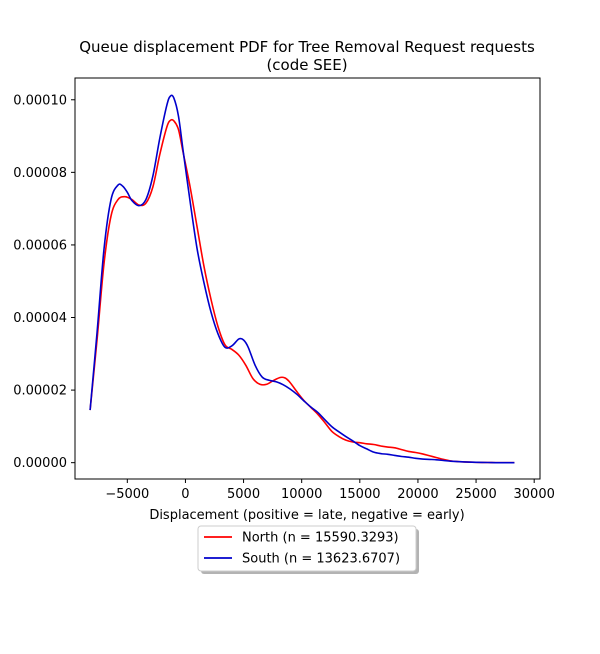  Describe the element at coordinates (40, 318) in the screenshot. I see `y-tick-label: 0.00004` at that location.